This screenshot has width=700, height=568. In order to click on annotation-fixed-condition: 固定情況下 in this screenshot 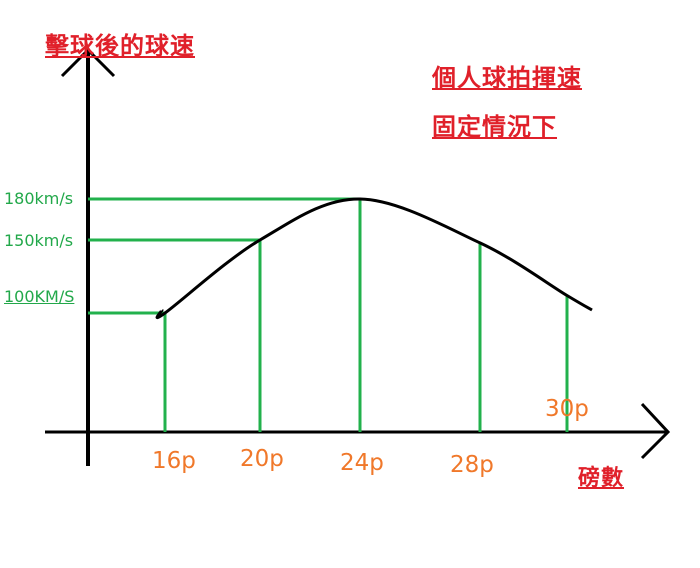, I will do `click(494, 127)`.